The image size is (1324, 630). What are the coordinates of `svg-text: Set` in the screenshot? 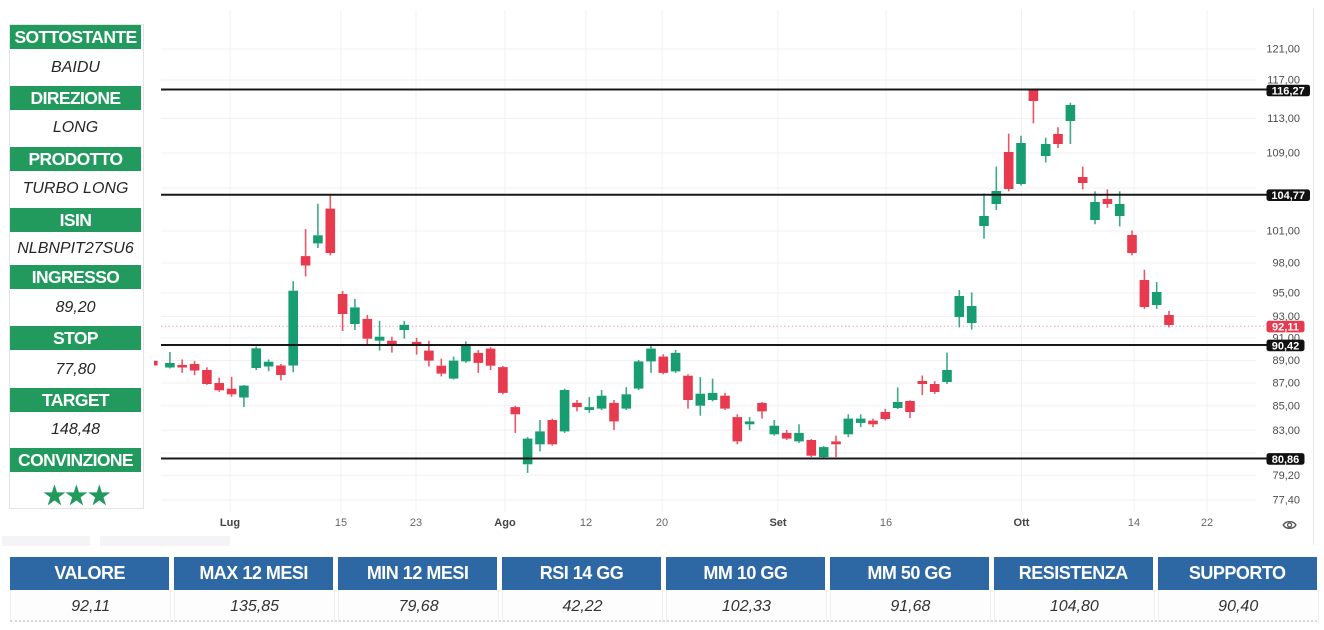 It's located at (777, 523).